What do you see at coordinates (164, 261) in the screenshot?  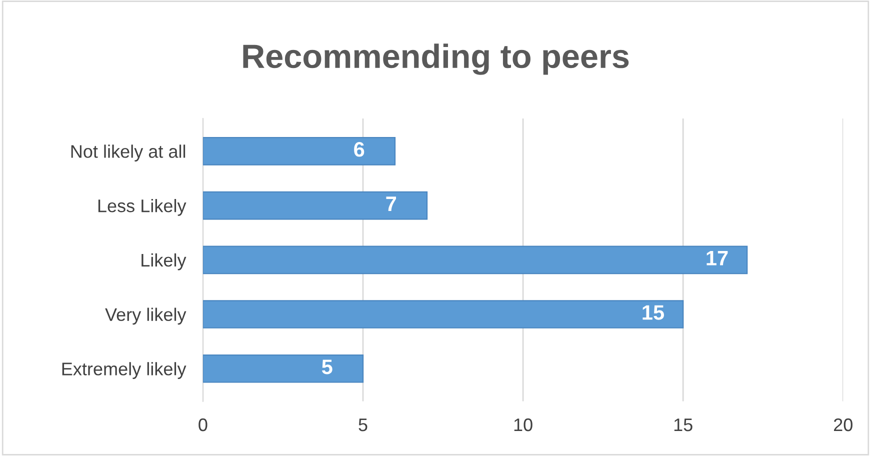 I see `y-tick-label: Likely` at bounding box center [164, 261].